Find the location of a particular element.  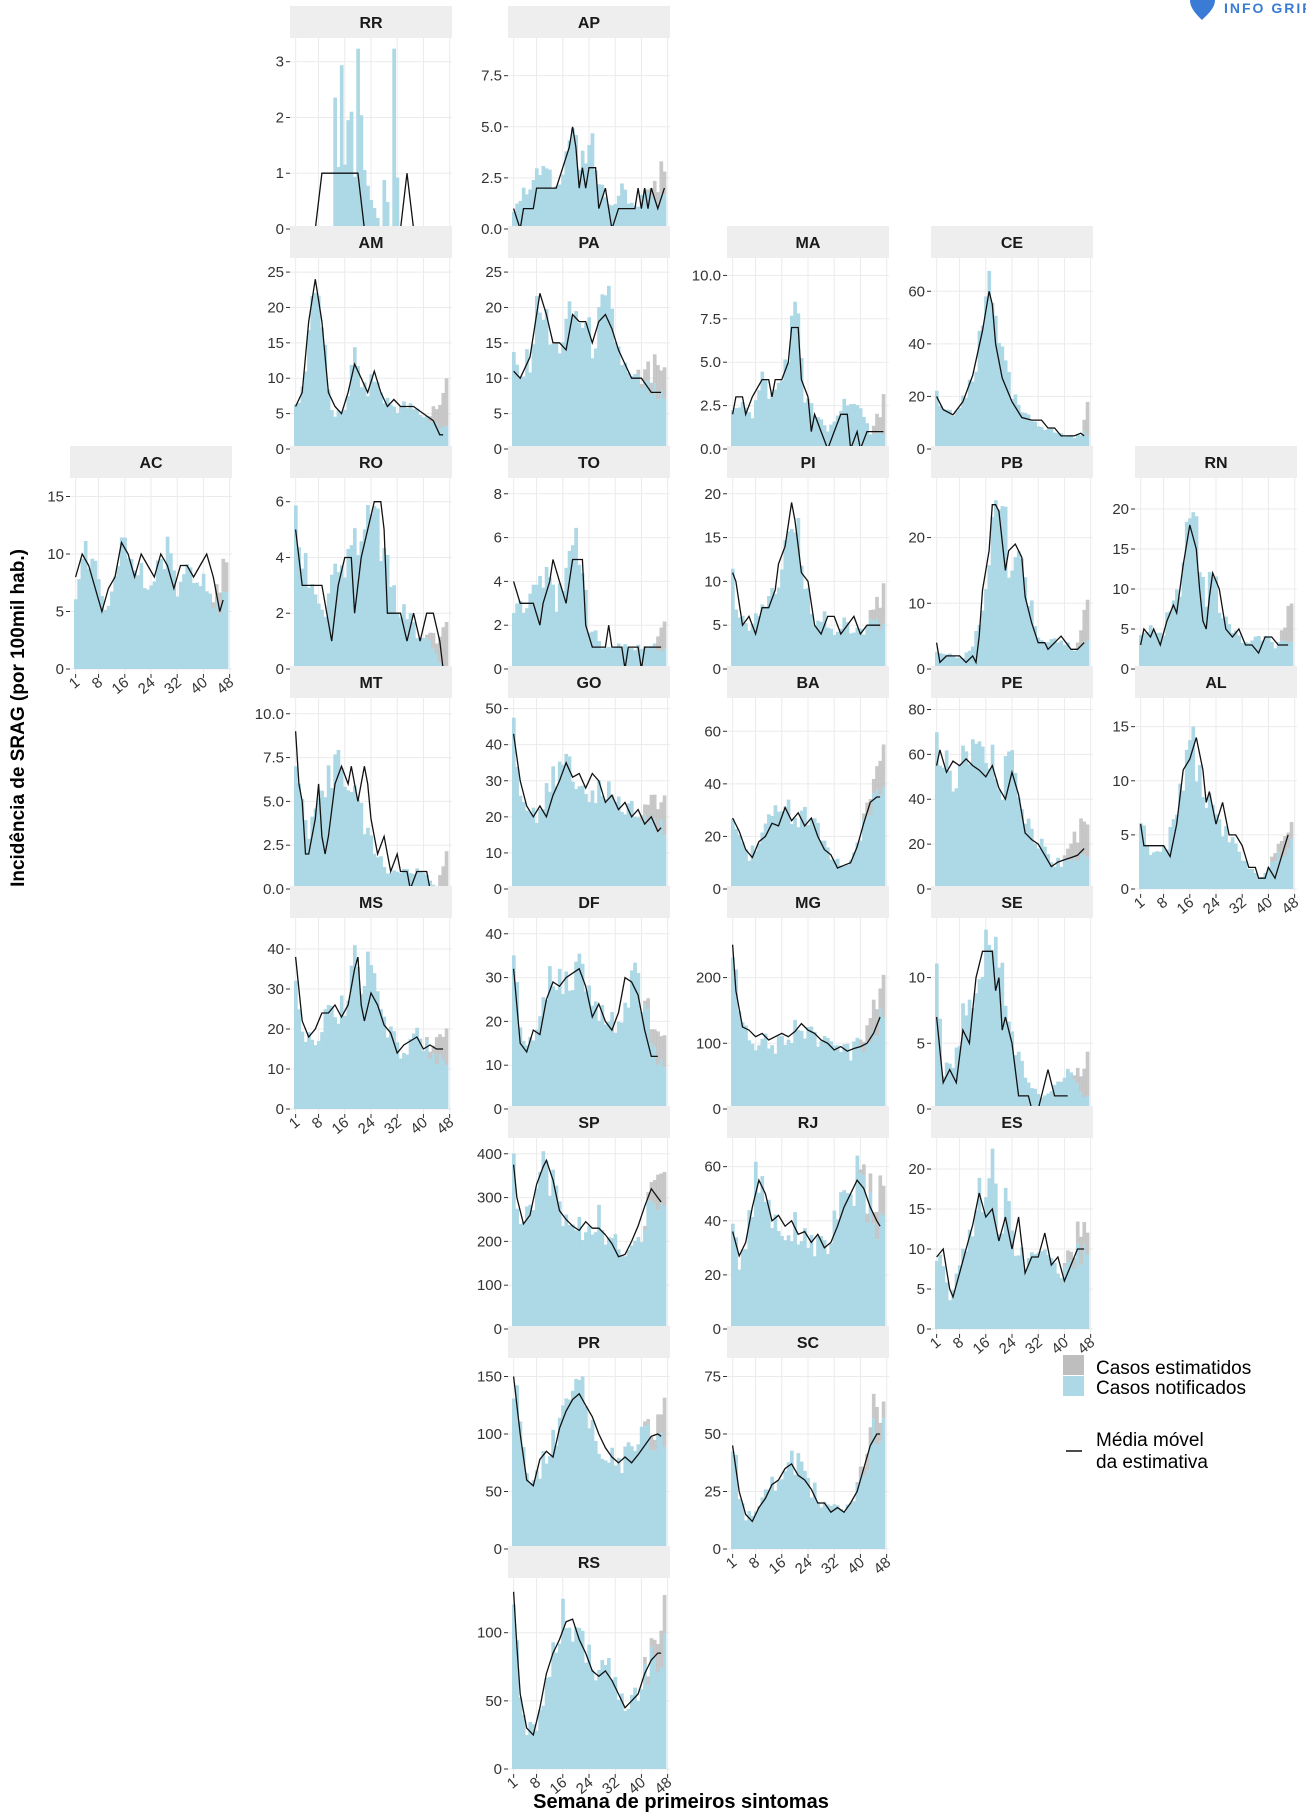

estimated-bars is located at coordinates (655, 1424).